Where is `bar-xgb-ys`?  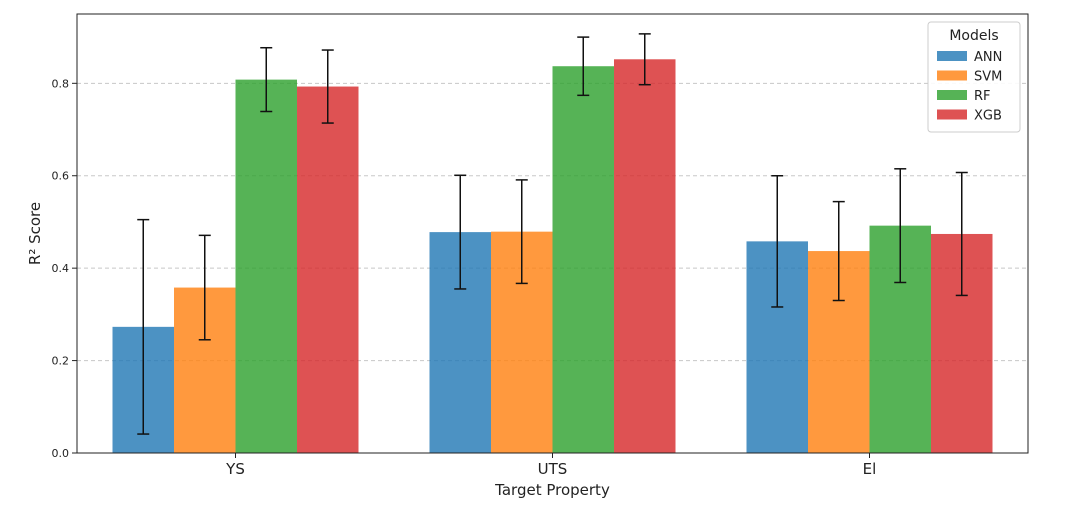
bar-xgb-ys is located at coordinates (328, 269).